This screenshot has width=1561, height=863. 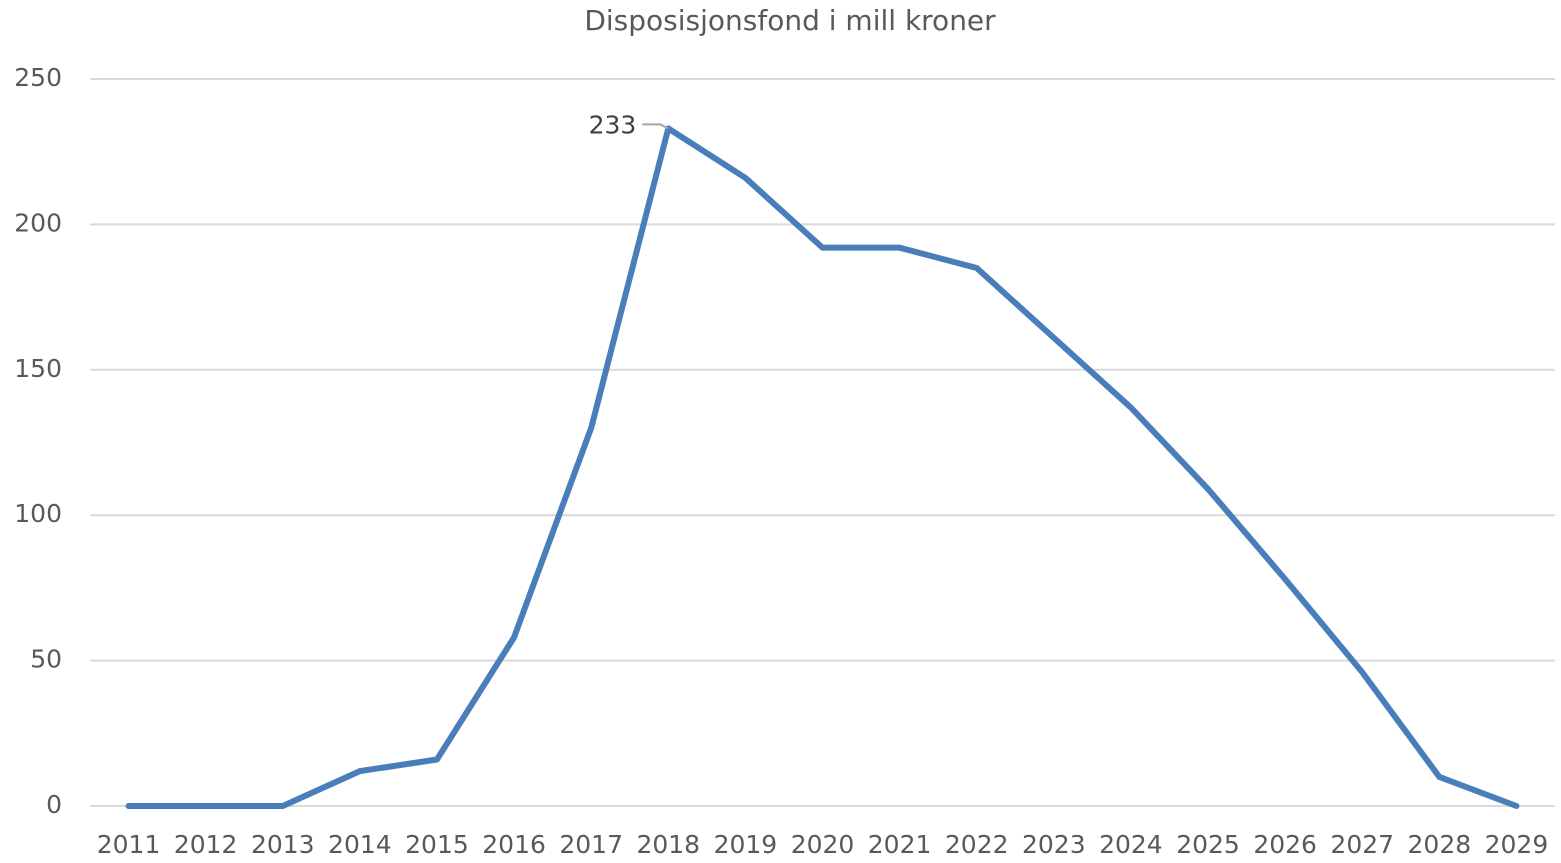 What do you see at coordinates (129, 844) in the screenshot?
I see `x-tick-label: 2011` at bounding box center [129, 844].